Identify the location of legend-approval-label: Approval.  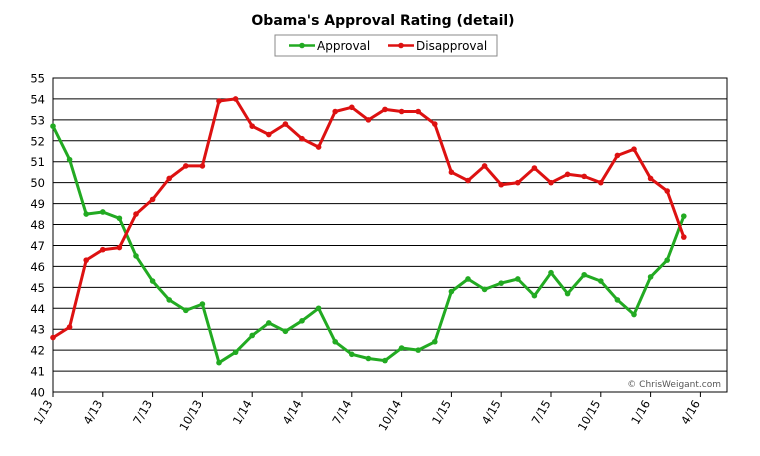
(343, 46).